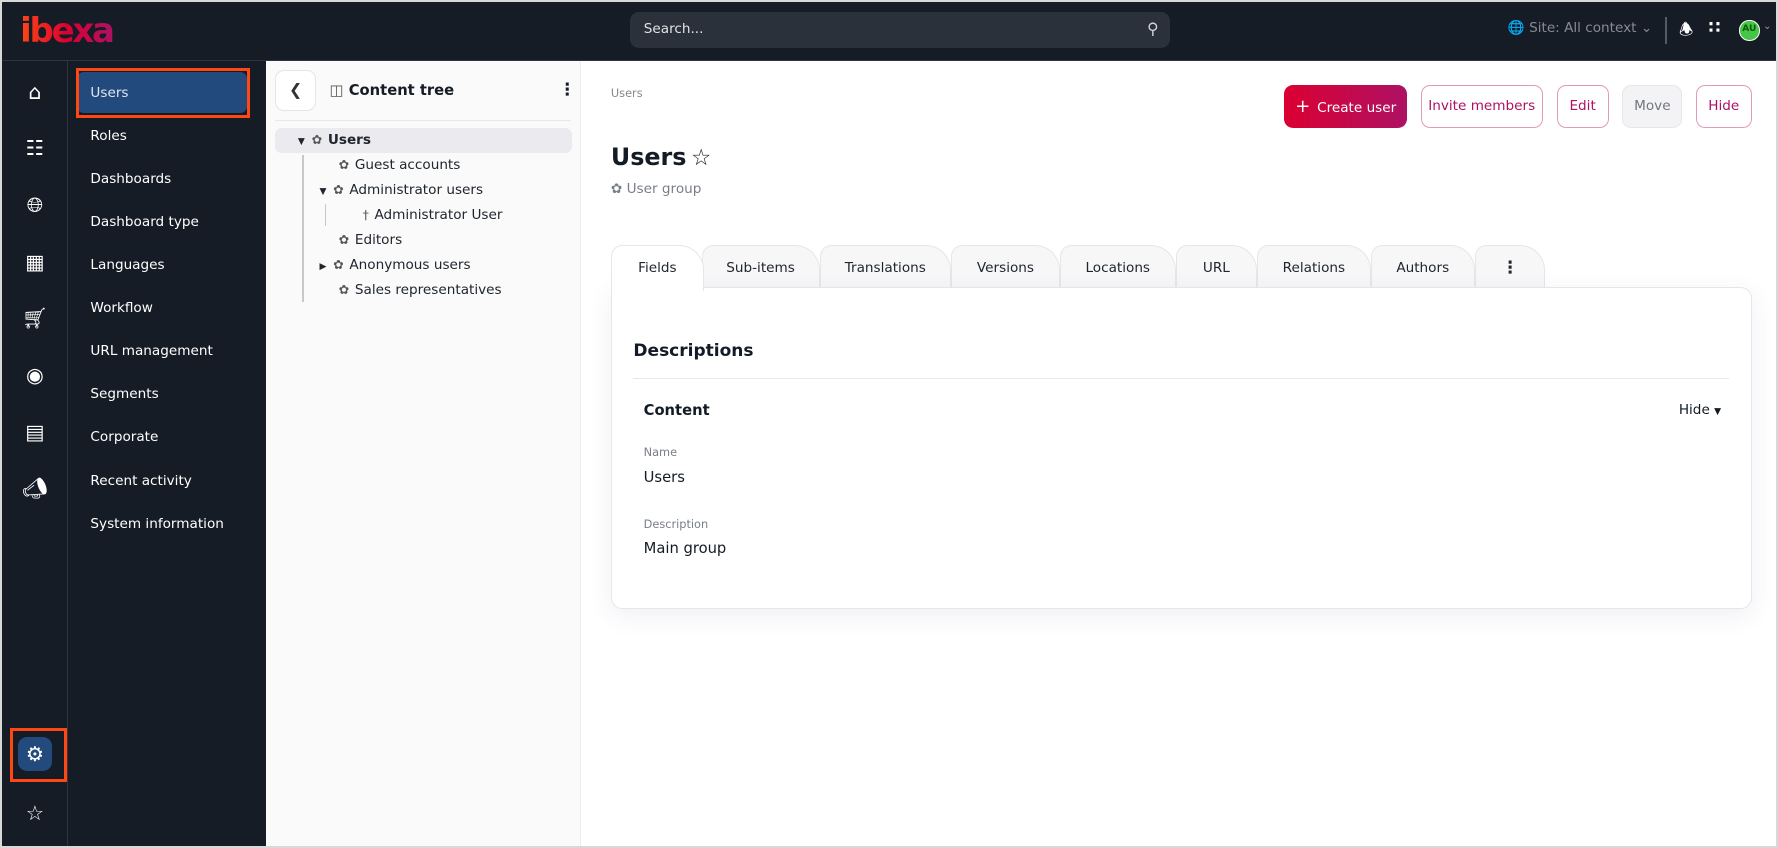 This screenshot has height=848, width=1778. What do you see at coordinates (1652, 106) in the screenshot?
I see `move-button: Move` at bounding box center [1652, 106].